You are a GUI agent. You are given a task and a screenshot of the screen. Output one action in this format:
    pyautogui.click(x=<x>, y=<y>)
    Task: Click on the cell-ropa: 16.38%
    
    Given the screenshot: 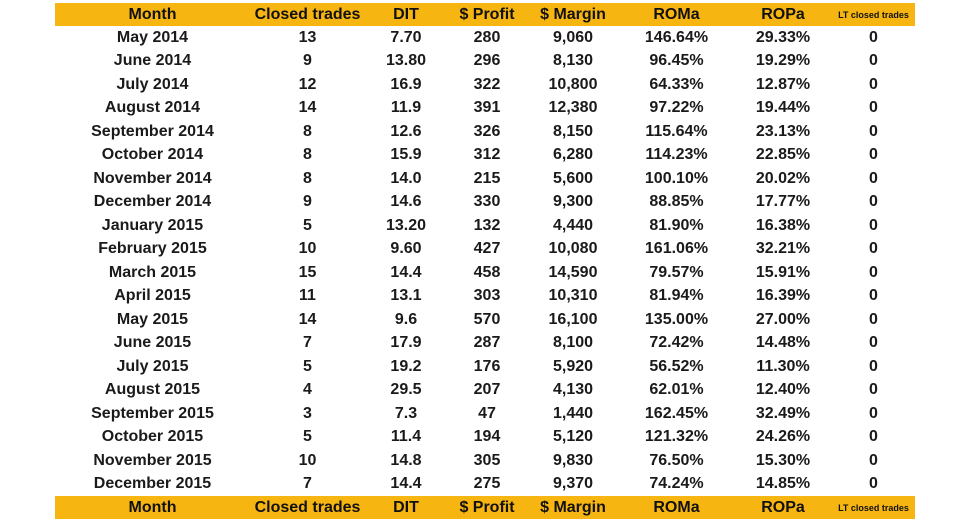 What is the action you would take?
    pyautogui.click(x=783, y=225)
    